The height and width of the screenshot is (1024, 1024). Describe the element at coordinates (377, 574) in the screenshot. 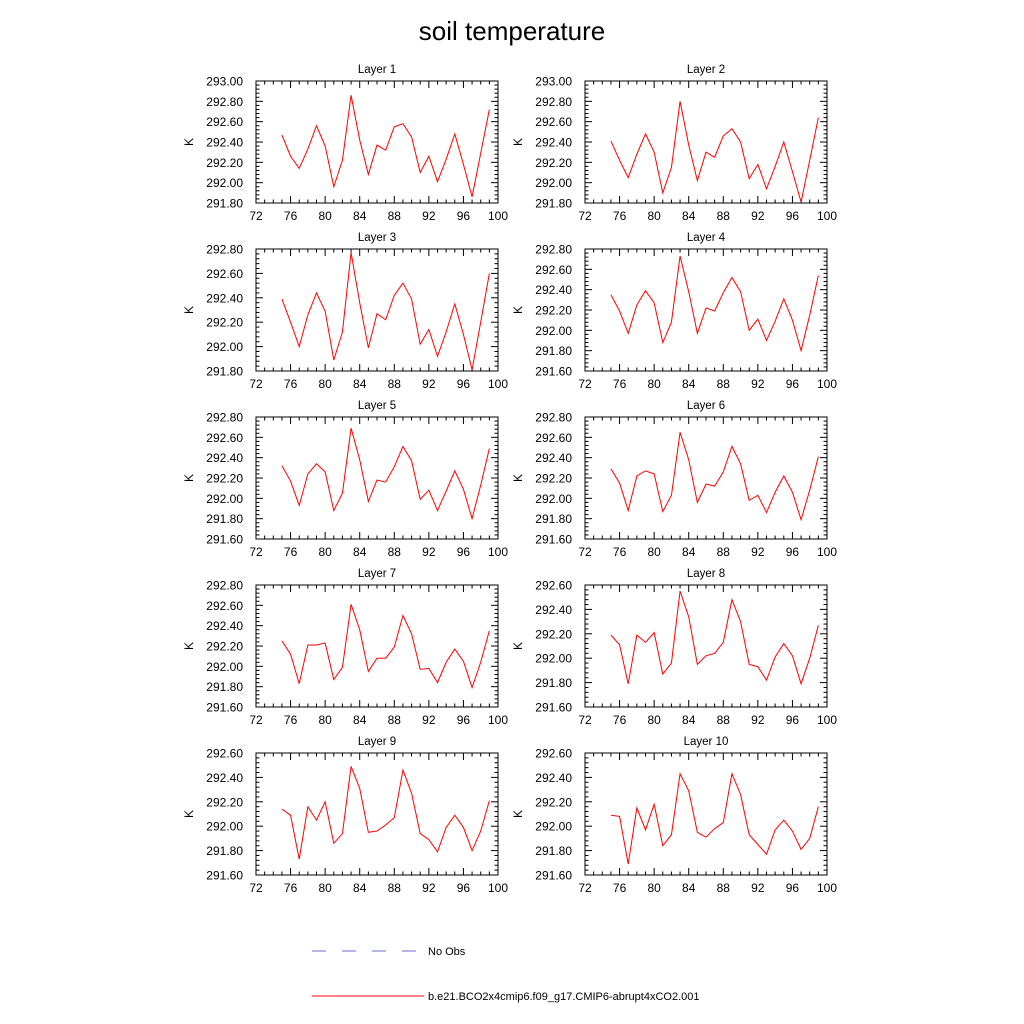

I see `panel-title: Layer 7` at that location.